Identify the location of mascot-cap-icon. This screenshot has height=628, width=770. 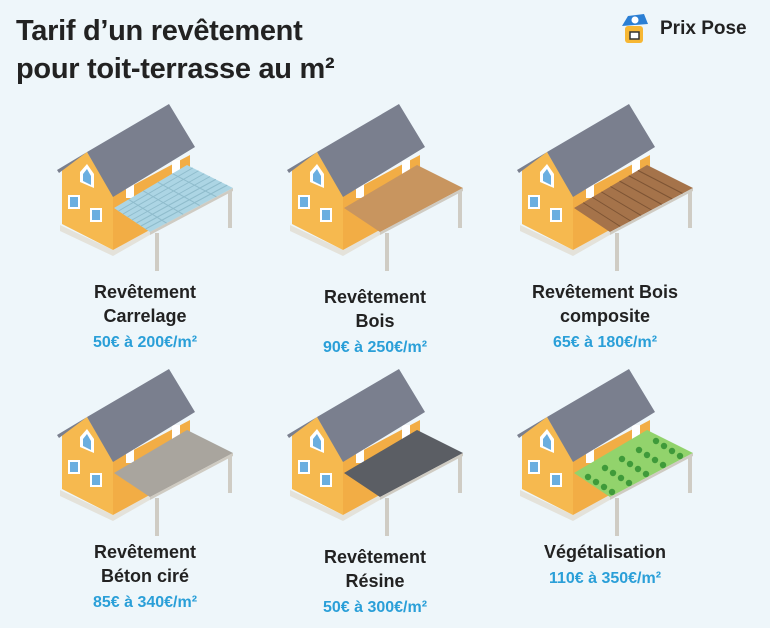
(635, 28).